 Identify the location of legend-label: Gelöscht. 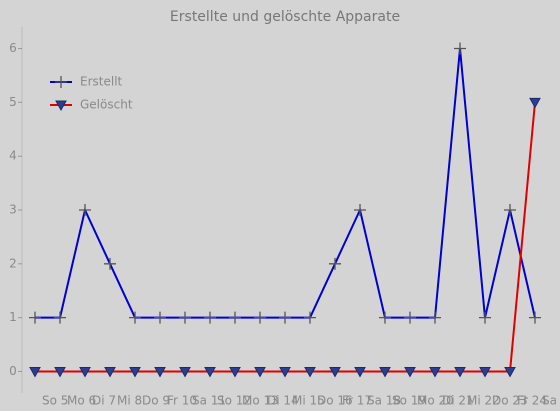
(106, 105).